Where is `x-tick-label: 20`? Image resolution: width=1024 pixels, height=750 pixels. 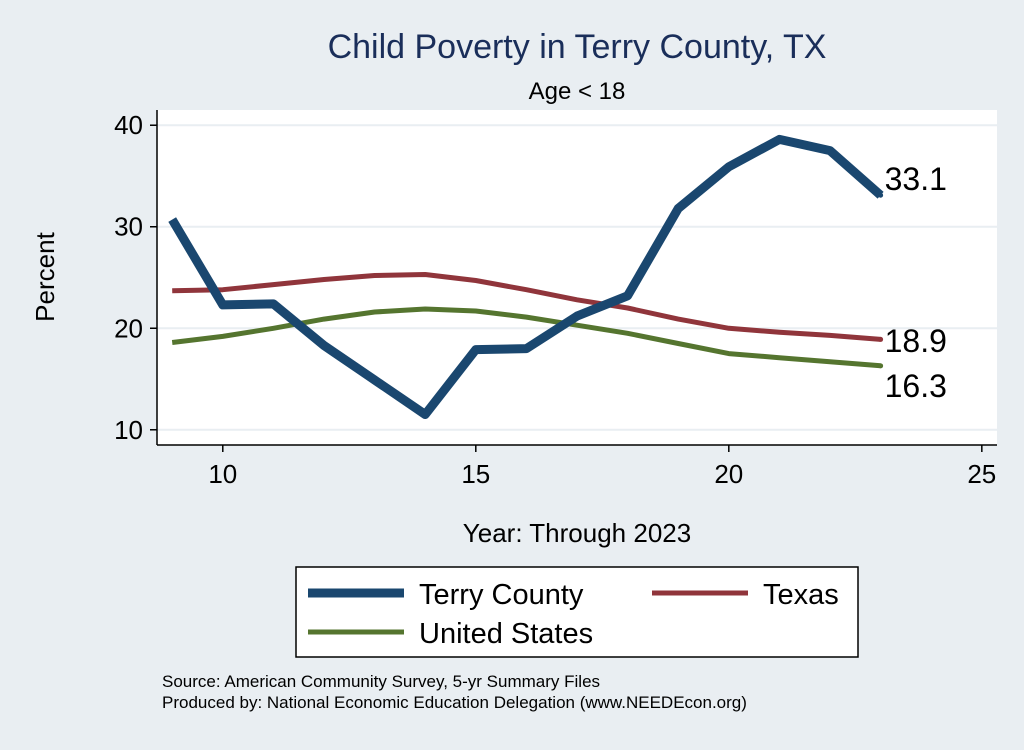
x-tick-label: 20 is located at coordinates (728, 474).